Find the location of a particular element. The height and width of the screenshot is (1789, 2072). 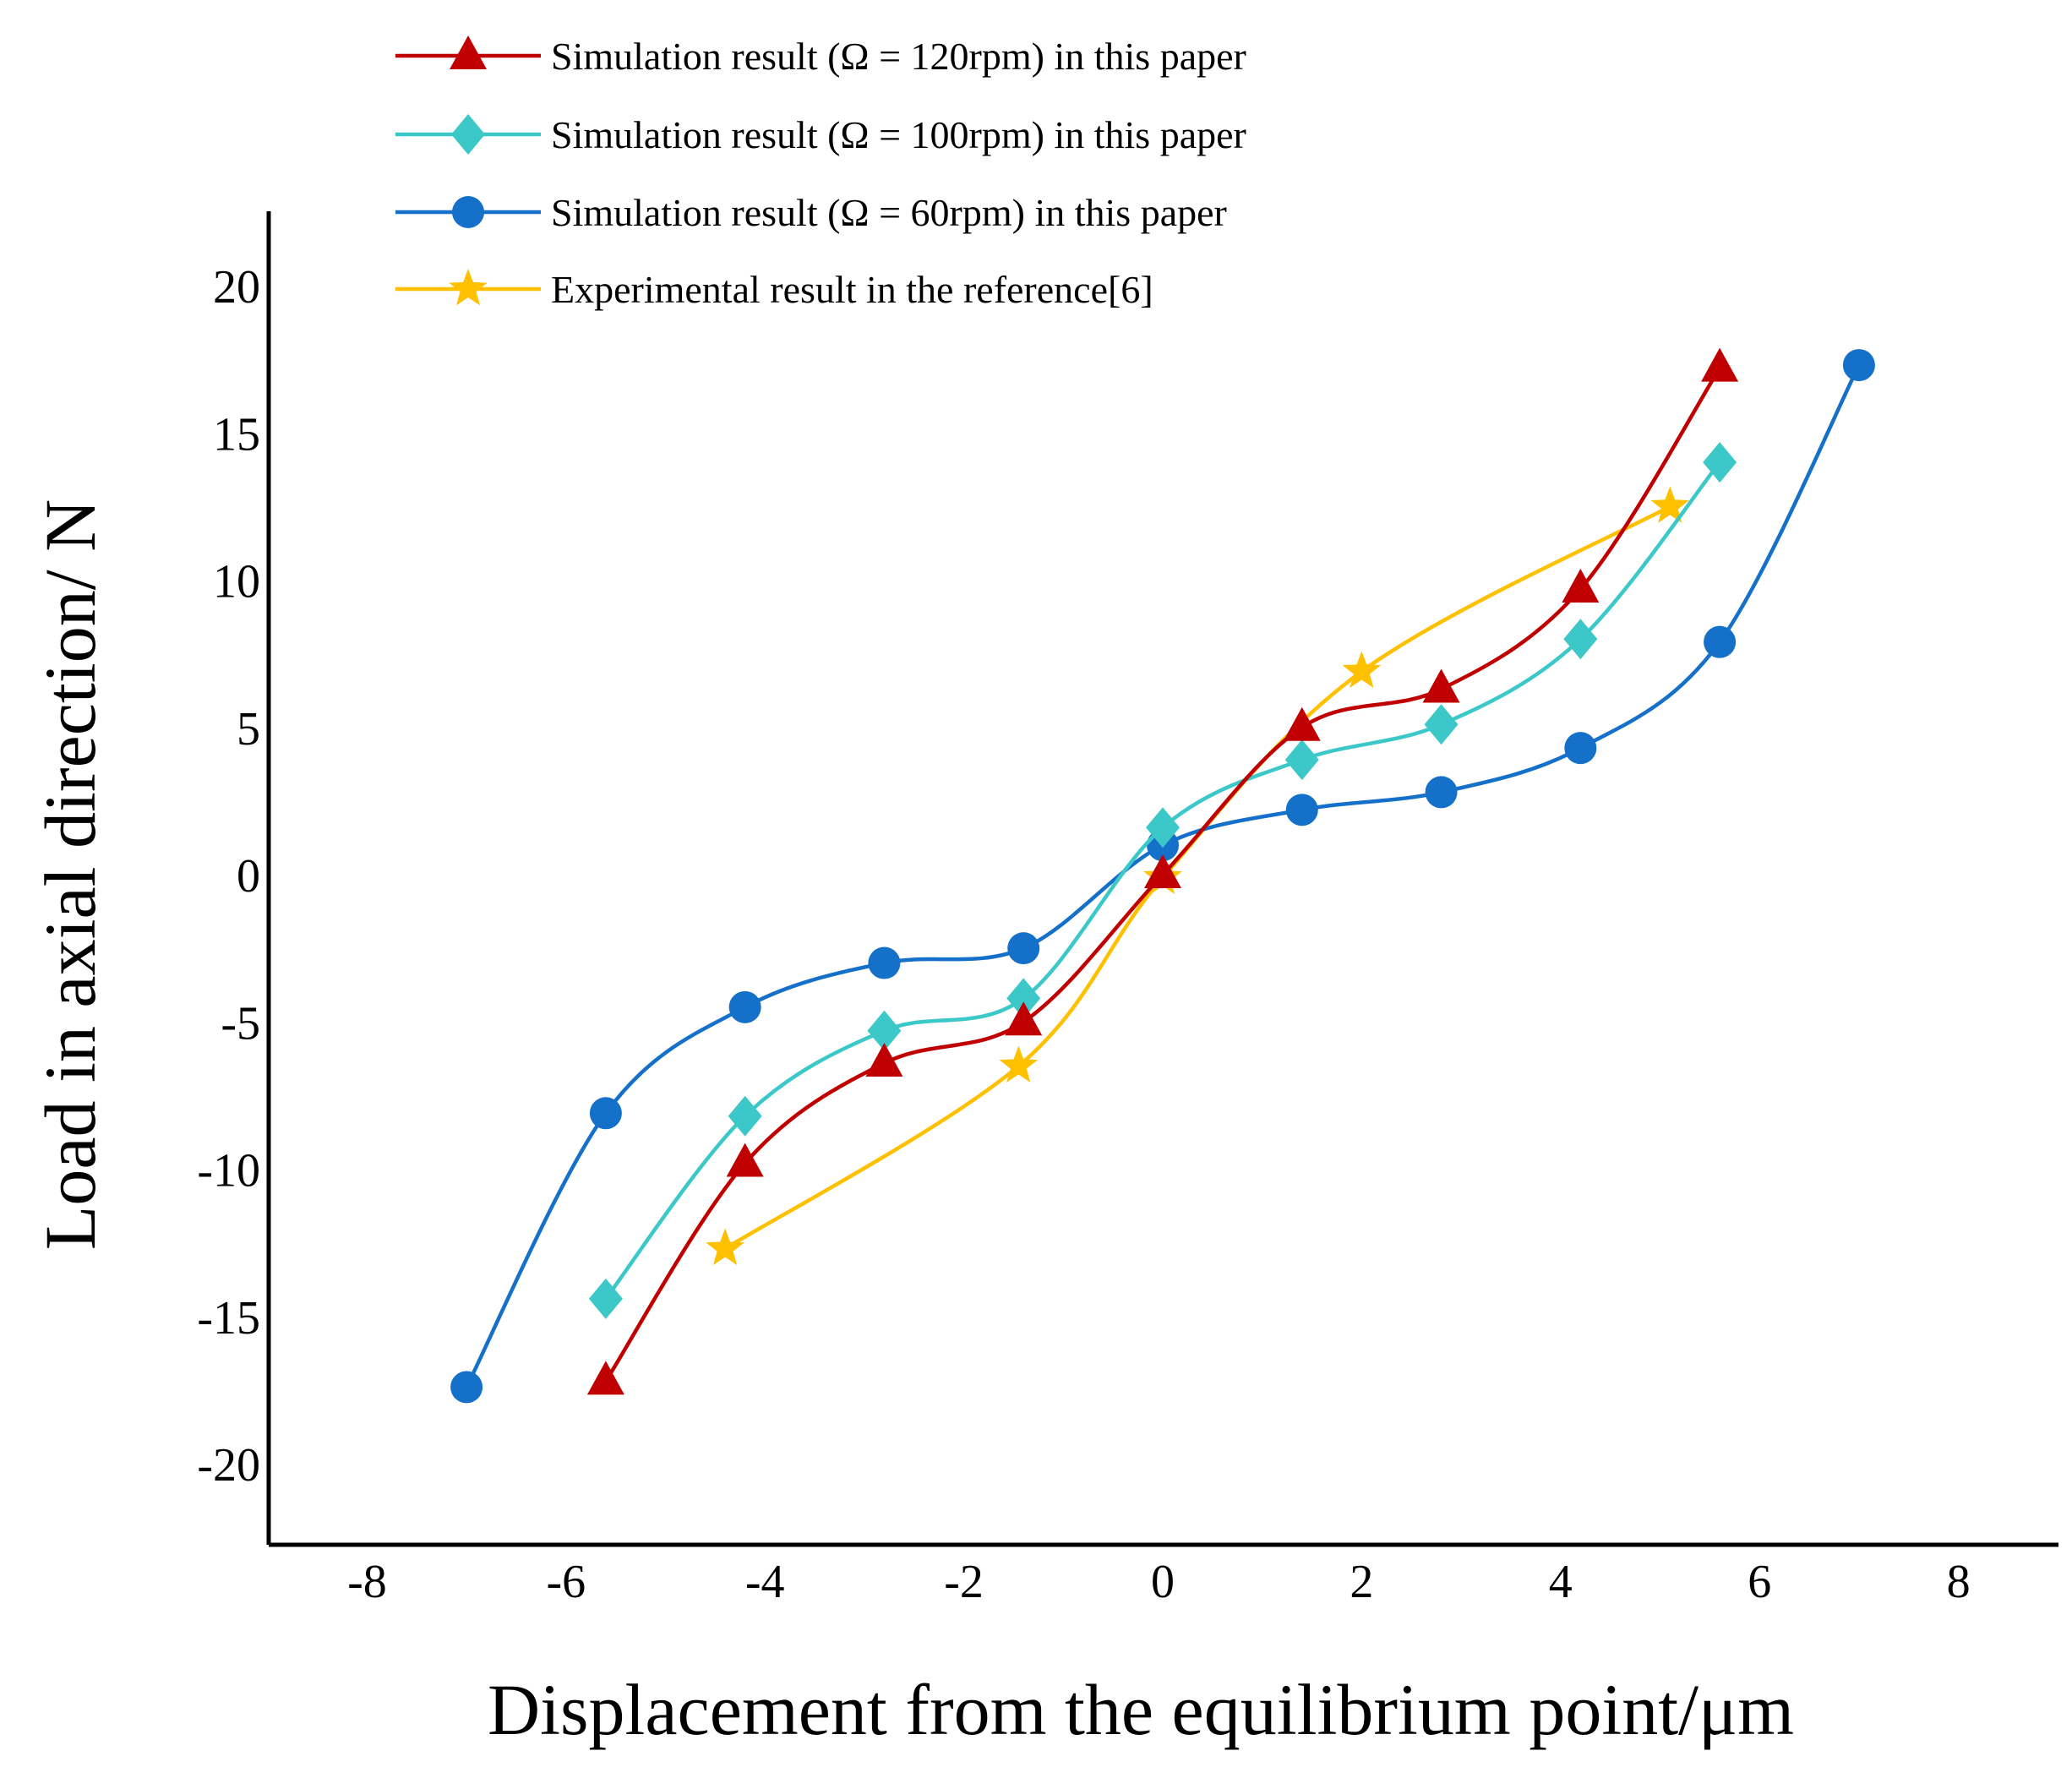

x-tick-label: 8 is located at coordinates (1959, 1582).